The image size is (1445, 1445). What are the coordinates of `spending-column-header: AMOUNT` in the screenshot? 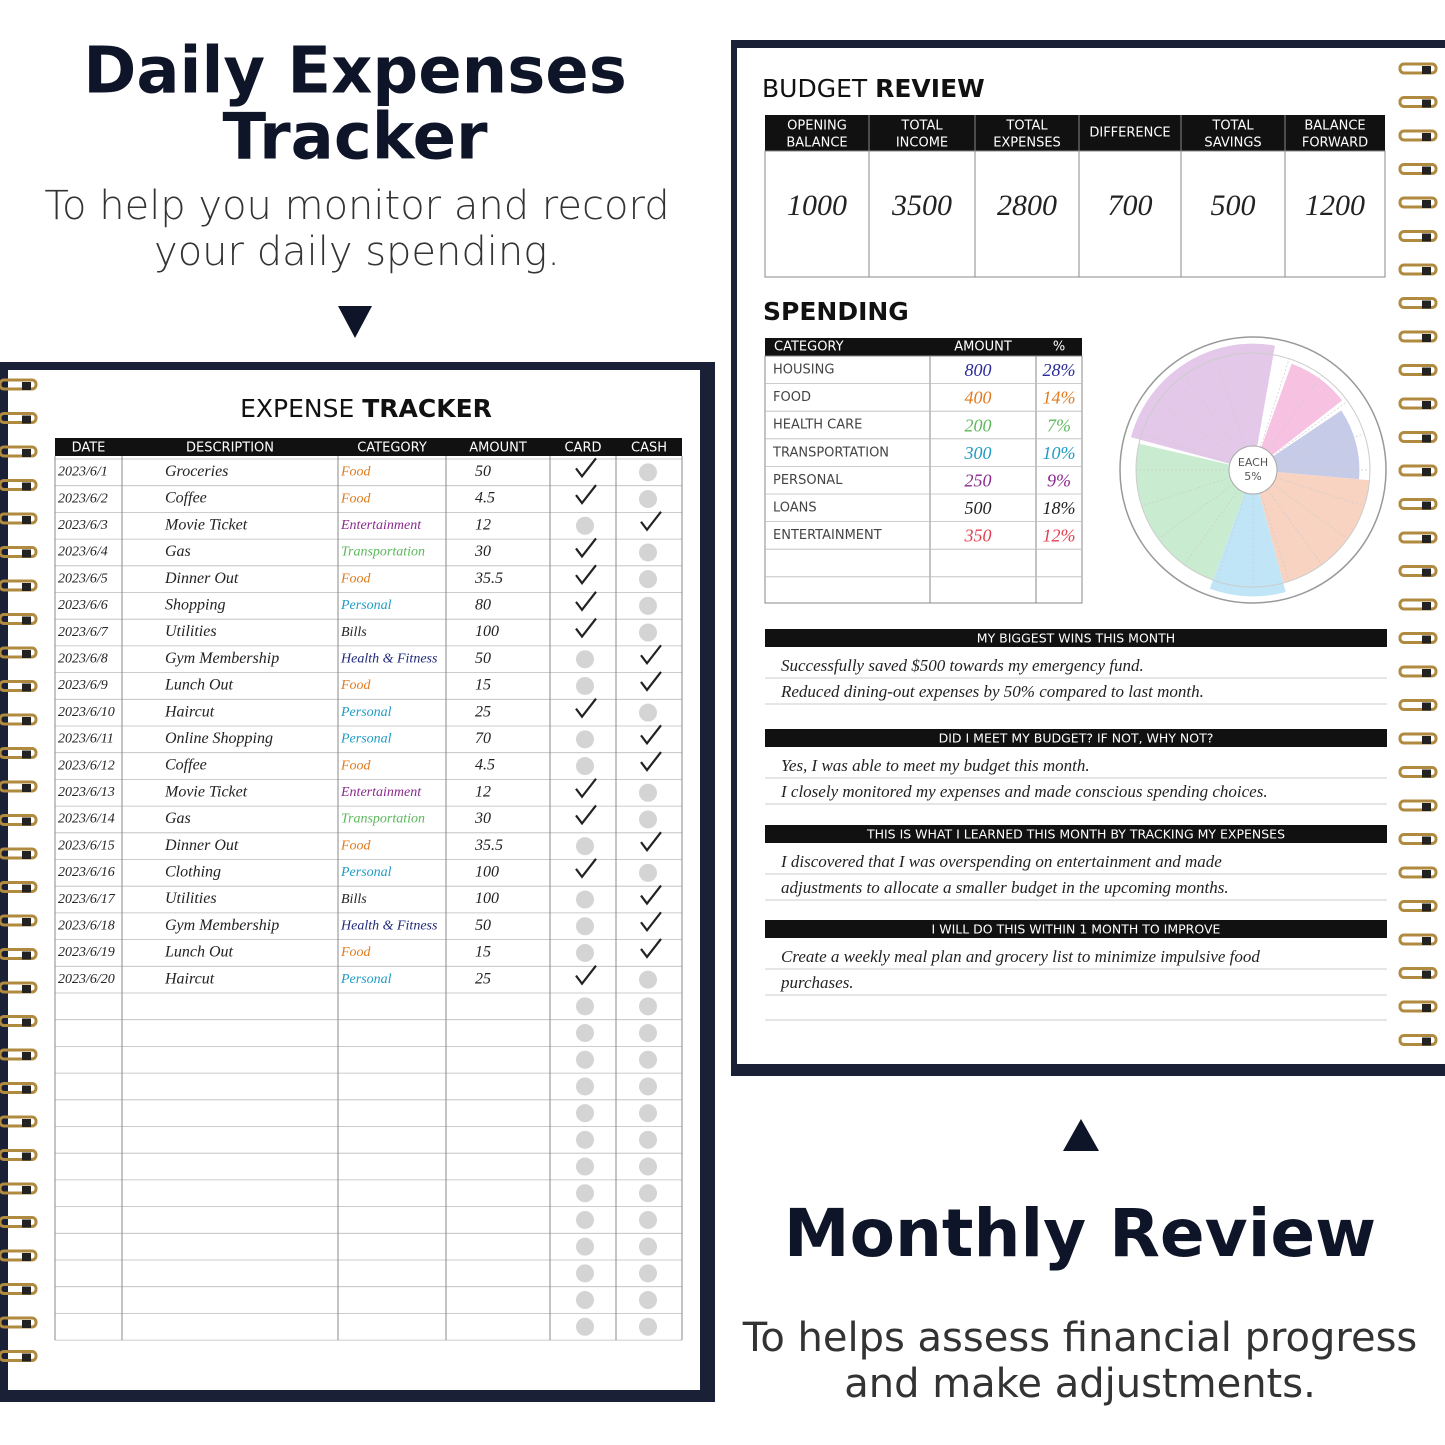 It's located at (983, 347).